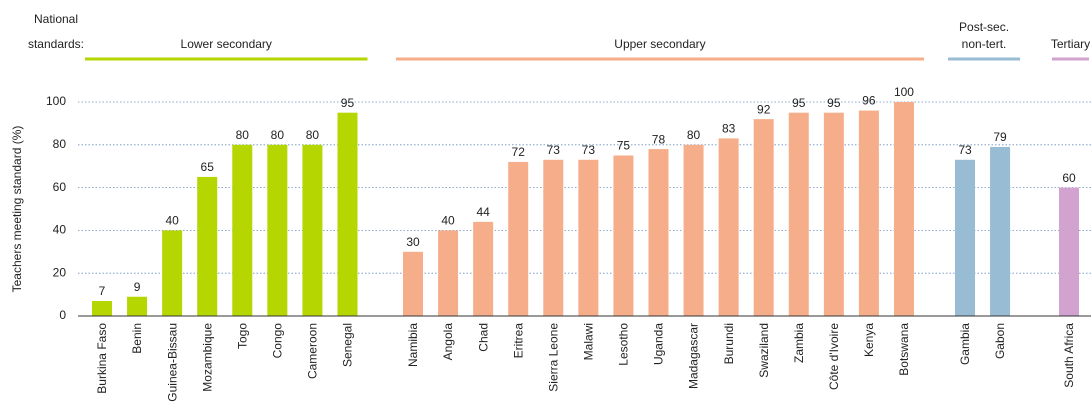 The image size is (1091, 413). I want to click on x-tick-label: Namibia, so click(413, 345).